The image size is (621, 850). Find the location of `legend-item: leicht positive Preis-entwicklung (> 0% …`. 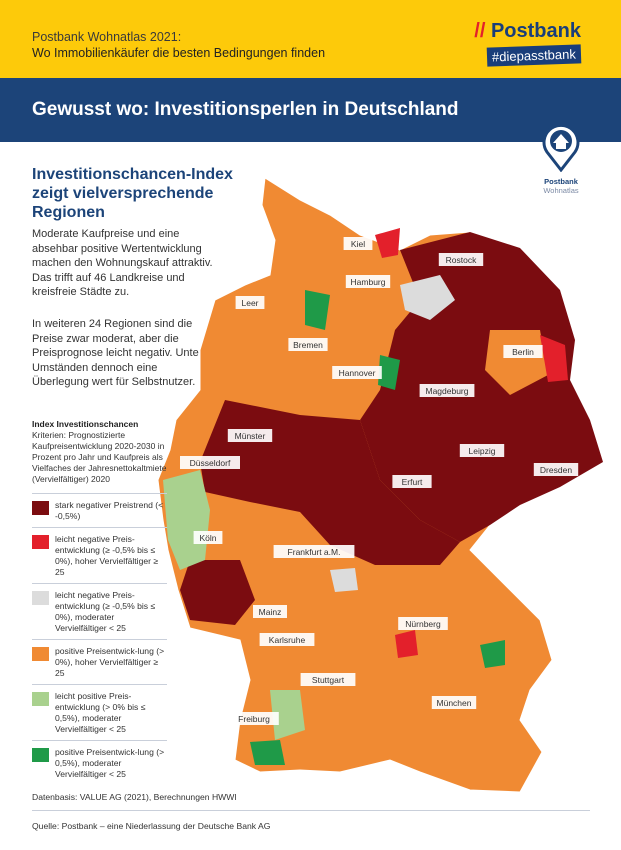

legend-item: leicht positive Preis-entwicklung (> 0% … is located at coordinates (99, 712).